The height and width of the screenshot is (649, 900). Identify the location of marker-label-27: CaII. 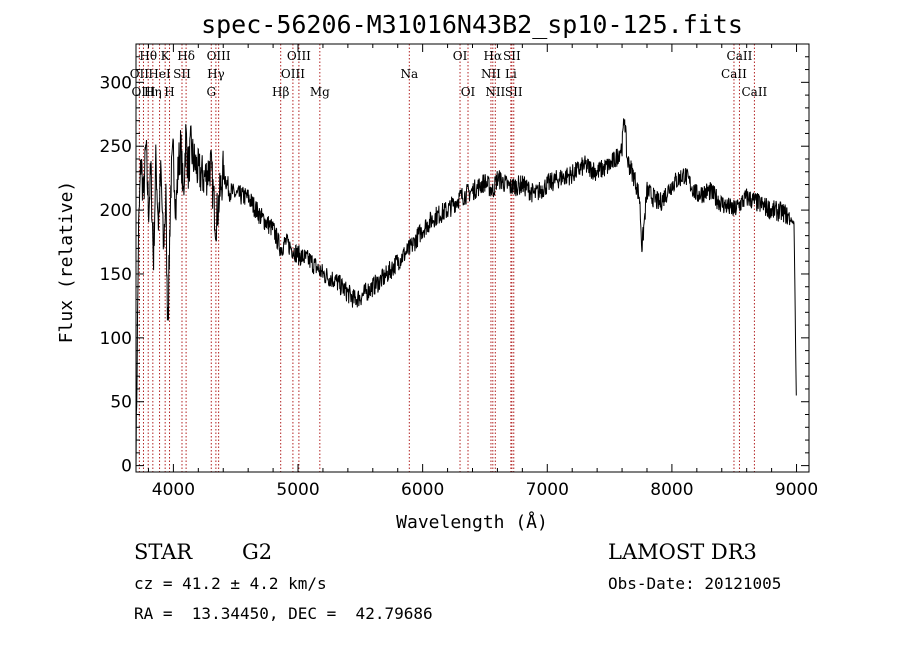
(754, 92).